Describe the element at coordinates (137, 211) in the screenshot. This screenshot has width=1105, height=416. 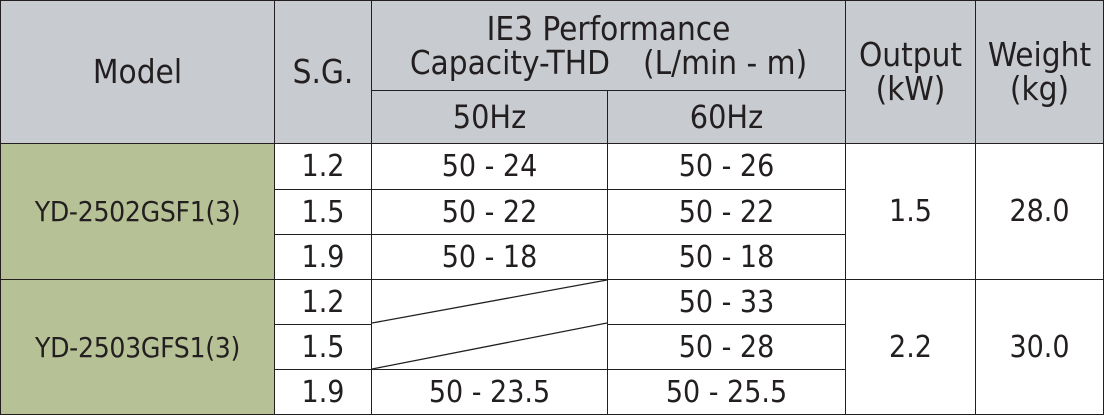
I see `model-cell: YD-2502GSF1(3)` at that location.